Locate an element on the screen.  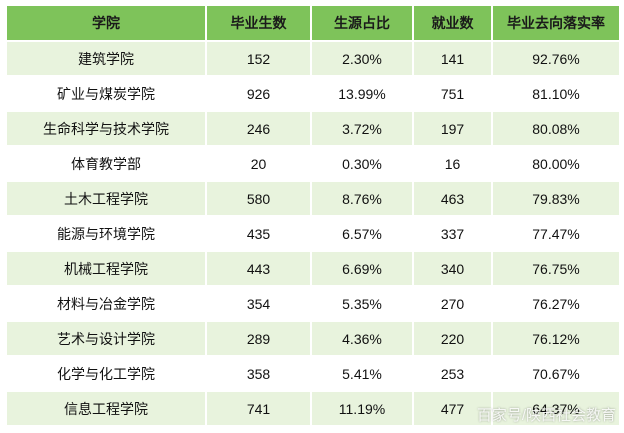
table-cell: 92.76% is located at coordinates (556, 58).